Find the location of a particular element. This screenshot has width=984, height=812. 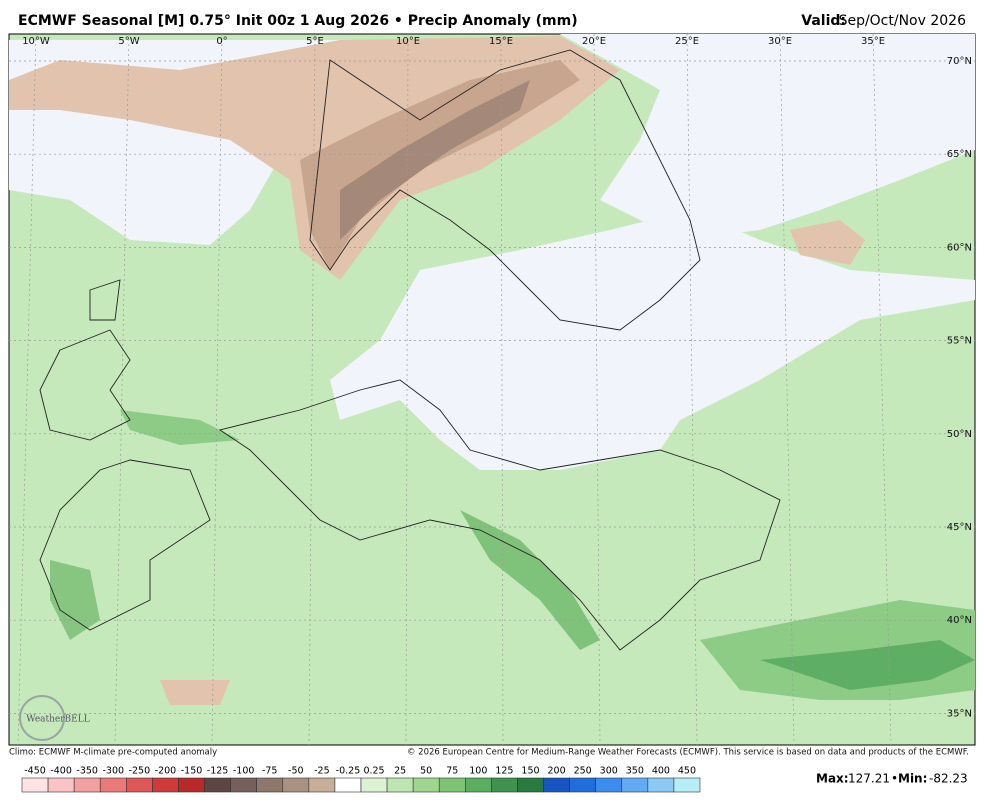

colorbar-label: -150 is located at coordinates (192, 771).